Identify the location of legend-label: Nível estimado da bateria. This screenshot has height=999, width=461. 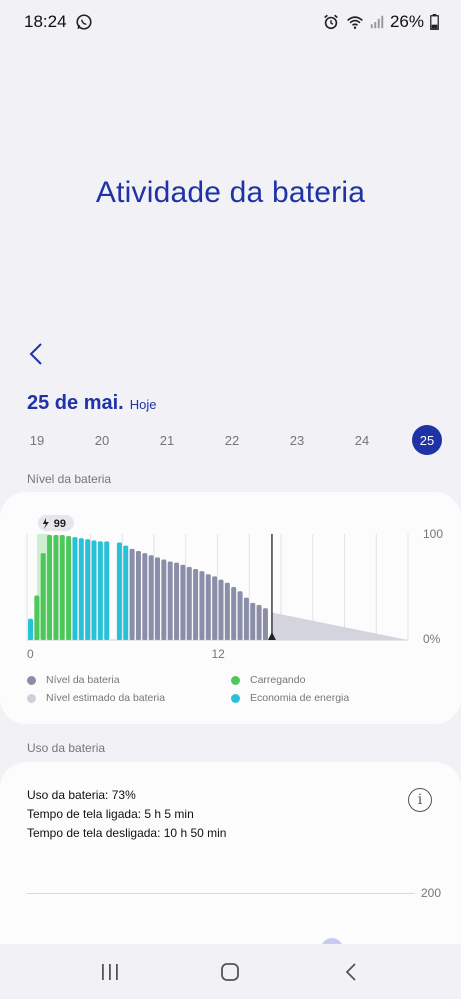
(106, 698).